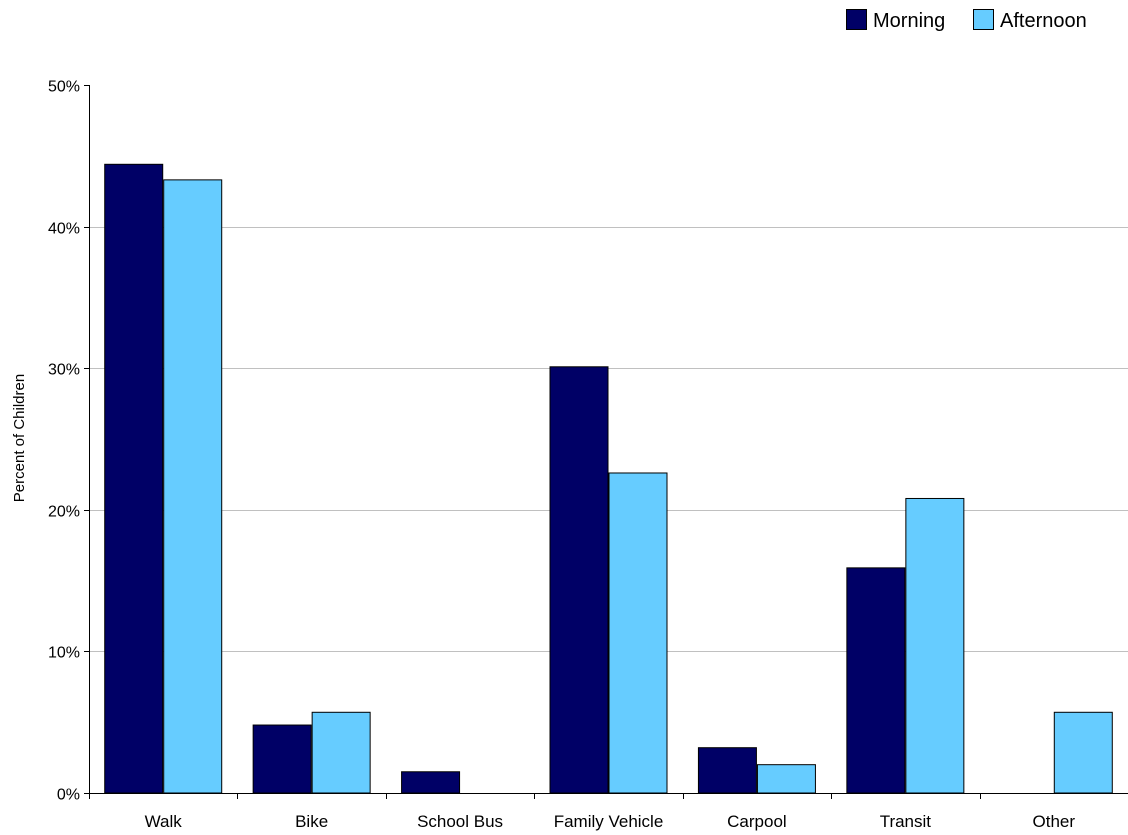  What do you see at coordinates (935, 645) in the screenshot?
I see `bar-afternoon-transit` at bounding box center [935, 645].